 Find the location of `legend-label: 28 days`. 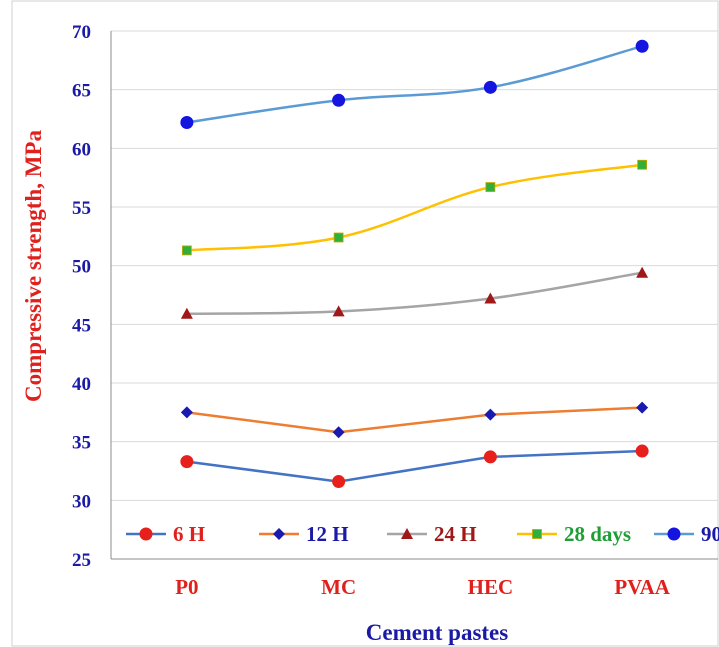

legend-label: 28 days is located at coordinates (597, 534).